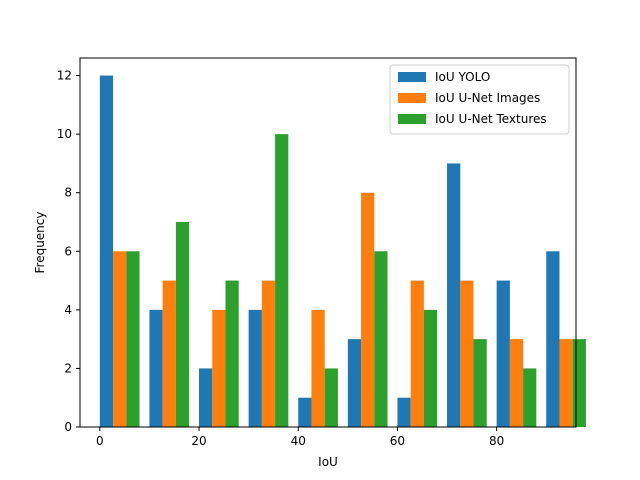  I want to click on legend-label: IoU U-Net Textures, so click(491, 119).